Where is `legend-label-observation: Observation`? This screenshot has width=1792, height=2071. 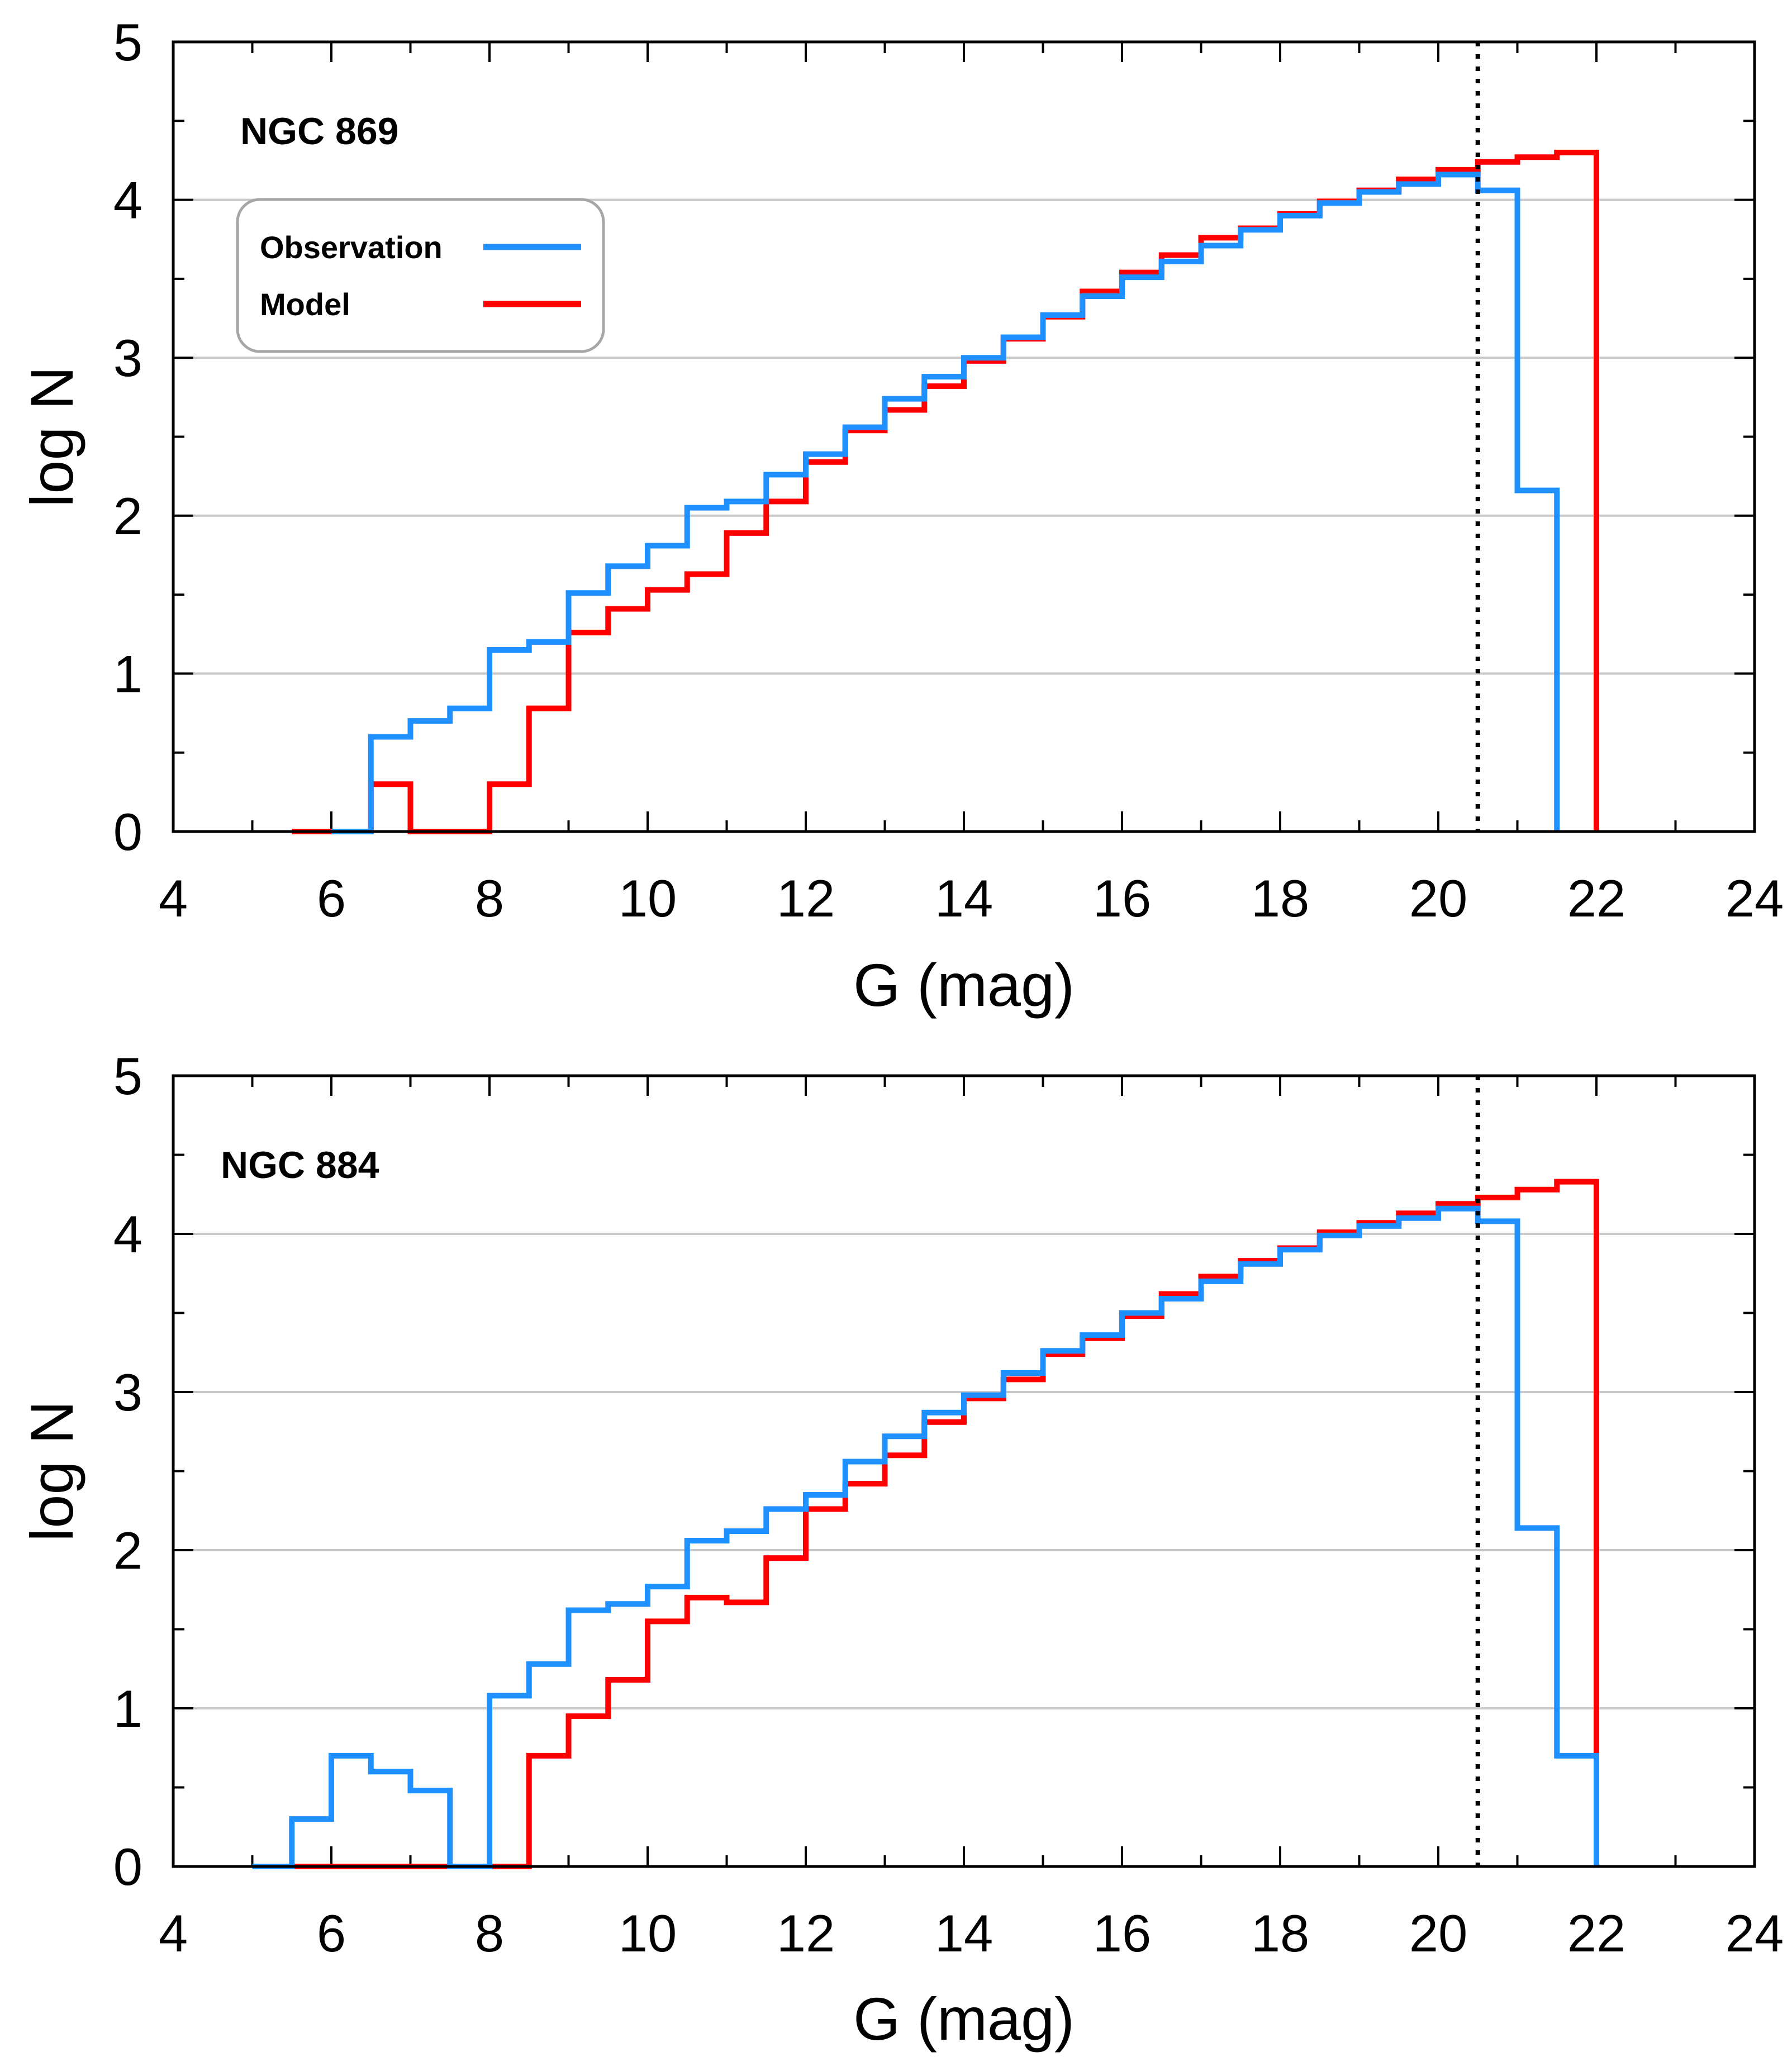
legend-label-observation: Observation is located at coordinates (351, 247).